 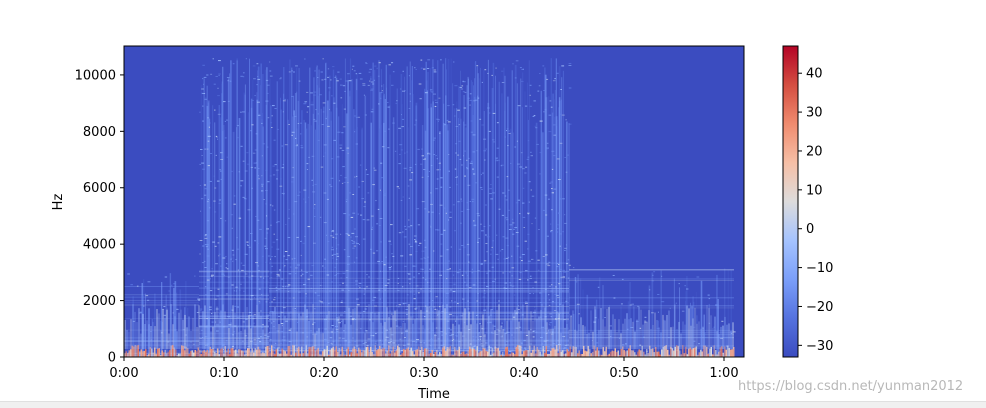 What do you see at coordinates (423, 373) in the screenshot?
I see `x-tick-label: 0:30` at bounding box center [423, 373].